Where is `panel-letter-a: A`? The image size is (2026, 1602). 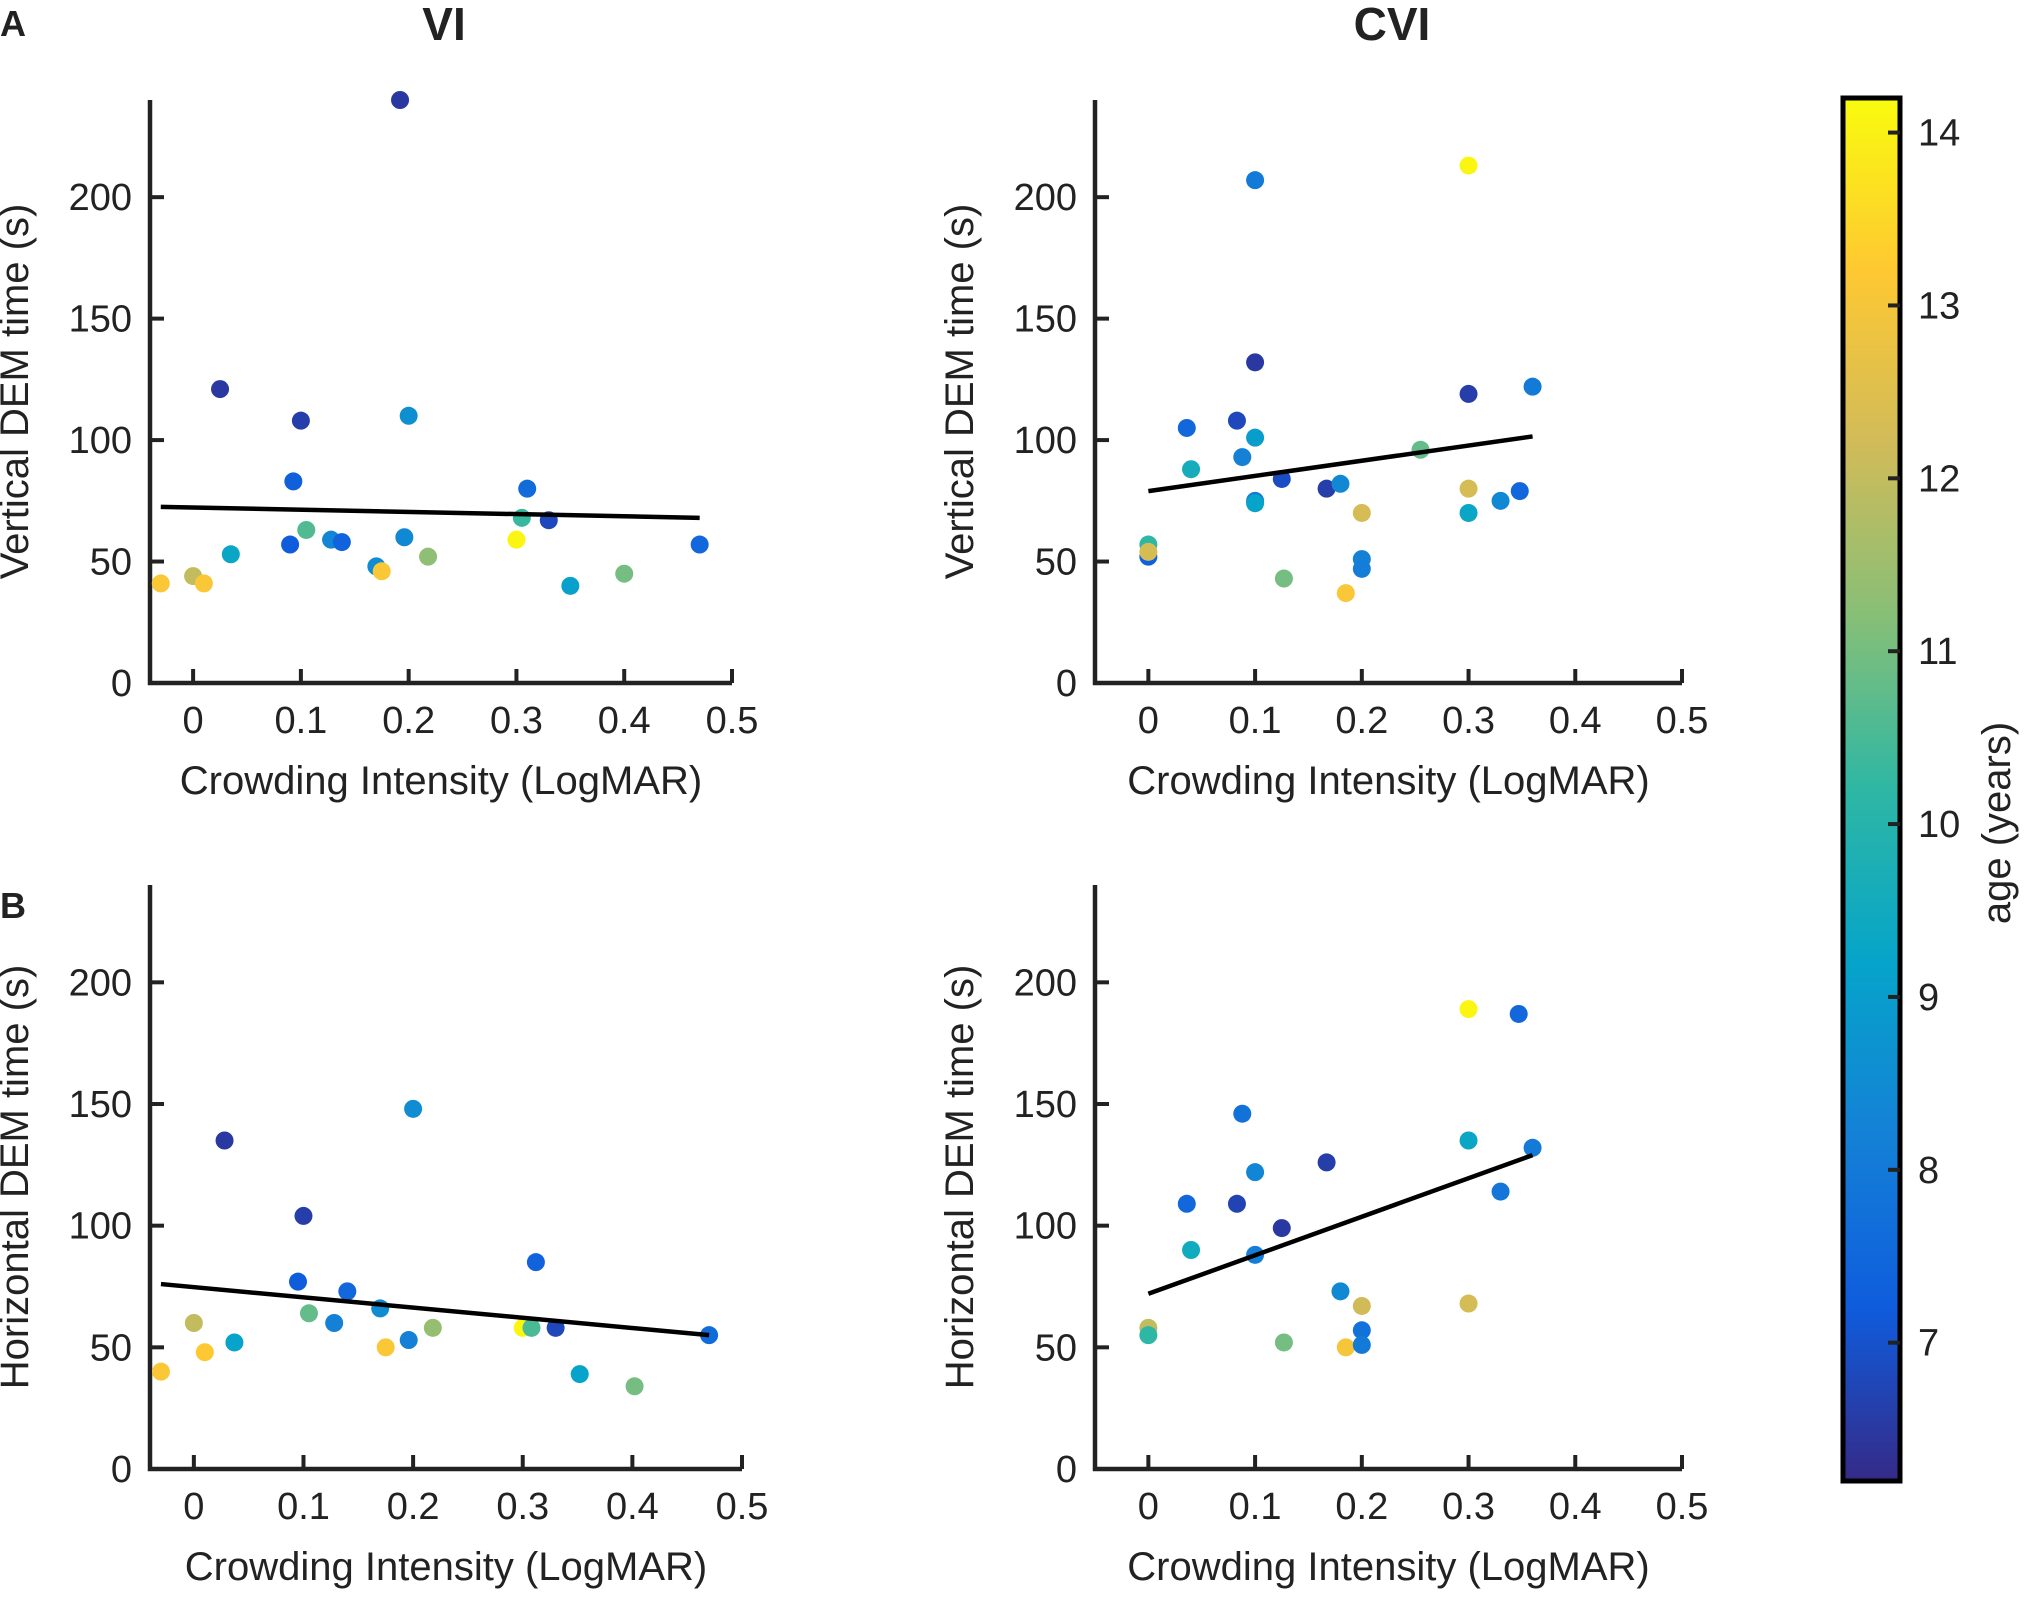 panel-letter-a: A is located at coordinates (13, 23).